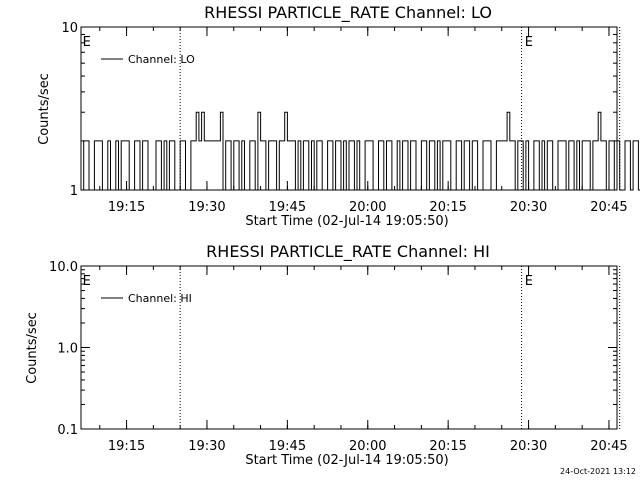 The image size is (640, 480). What do you see at coordinates (74, 191) in the screenshot?
I see `y-tick-label: 1` at bounding box center [74, 191].